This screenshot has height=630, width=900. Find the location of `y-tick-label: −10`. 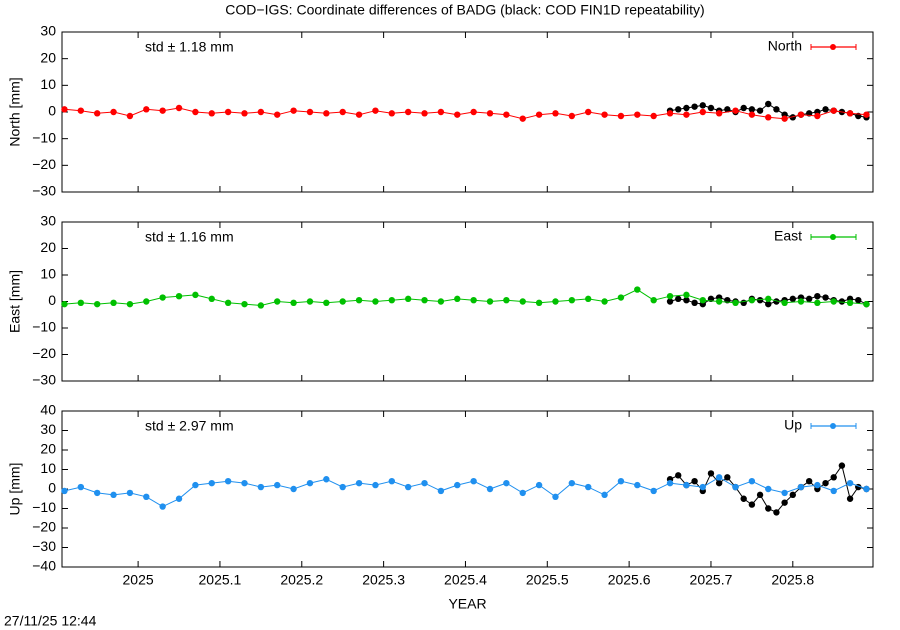

y-tick-label: −10 is located at coordinates (44, 137).